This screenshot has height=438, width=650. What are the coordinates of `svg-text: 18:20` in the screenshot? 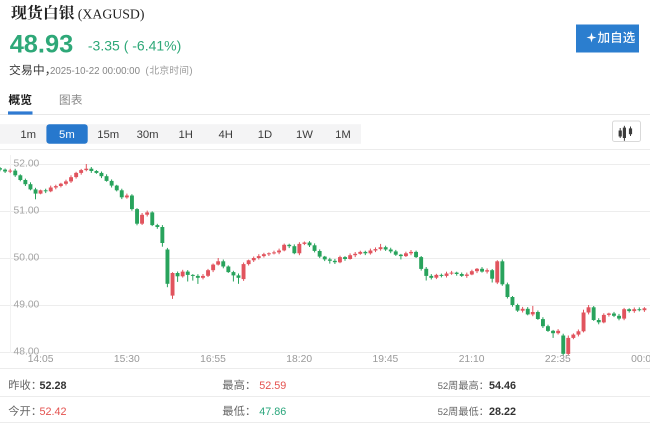 It's located at (299, 359).